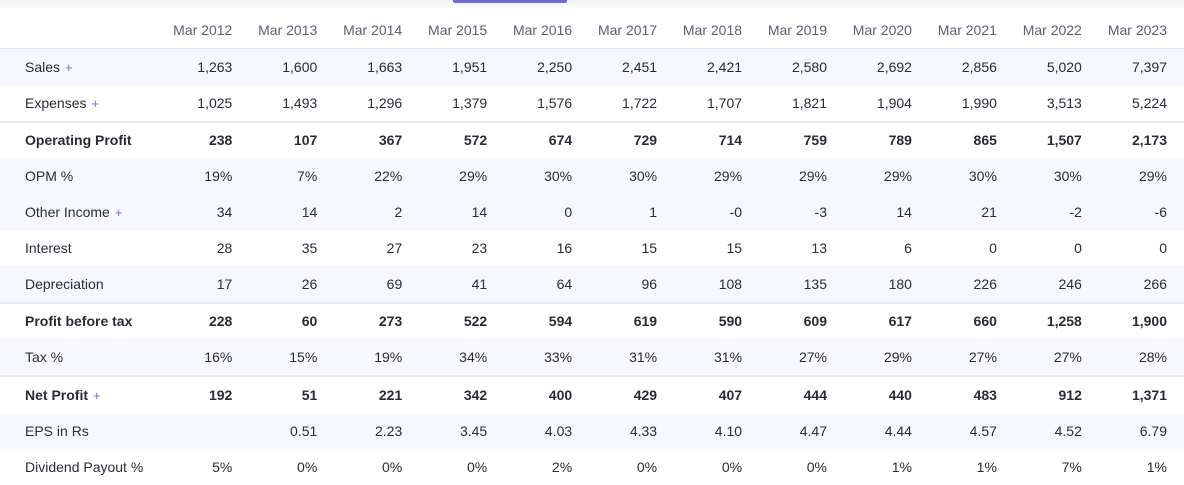  I want to click on value-cell: 135, so click(801, 284).